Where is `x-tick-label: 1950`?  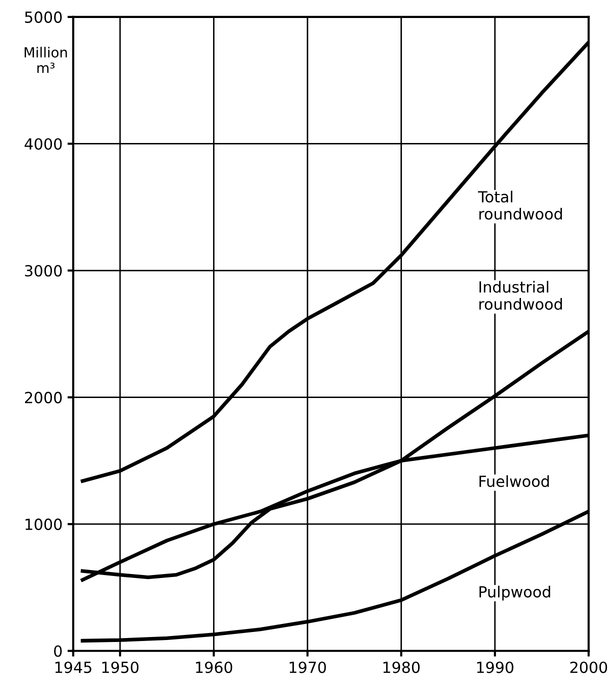 x-tick-label: 1950 is located at coordinates (120, 668).